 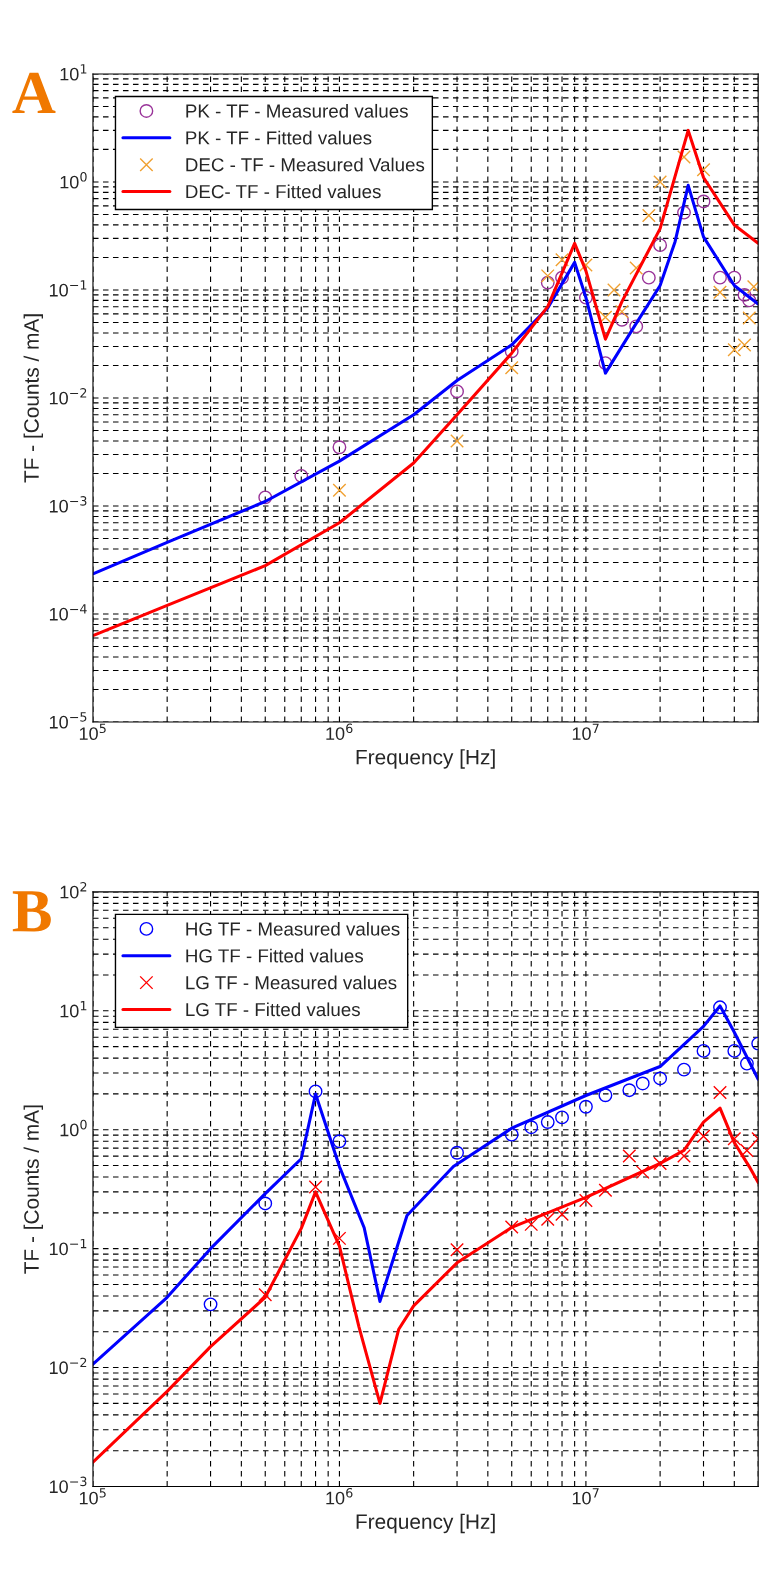 I want to click on legend-label: PK - TF - Fitted values, so click(x=279, y=137).